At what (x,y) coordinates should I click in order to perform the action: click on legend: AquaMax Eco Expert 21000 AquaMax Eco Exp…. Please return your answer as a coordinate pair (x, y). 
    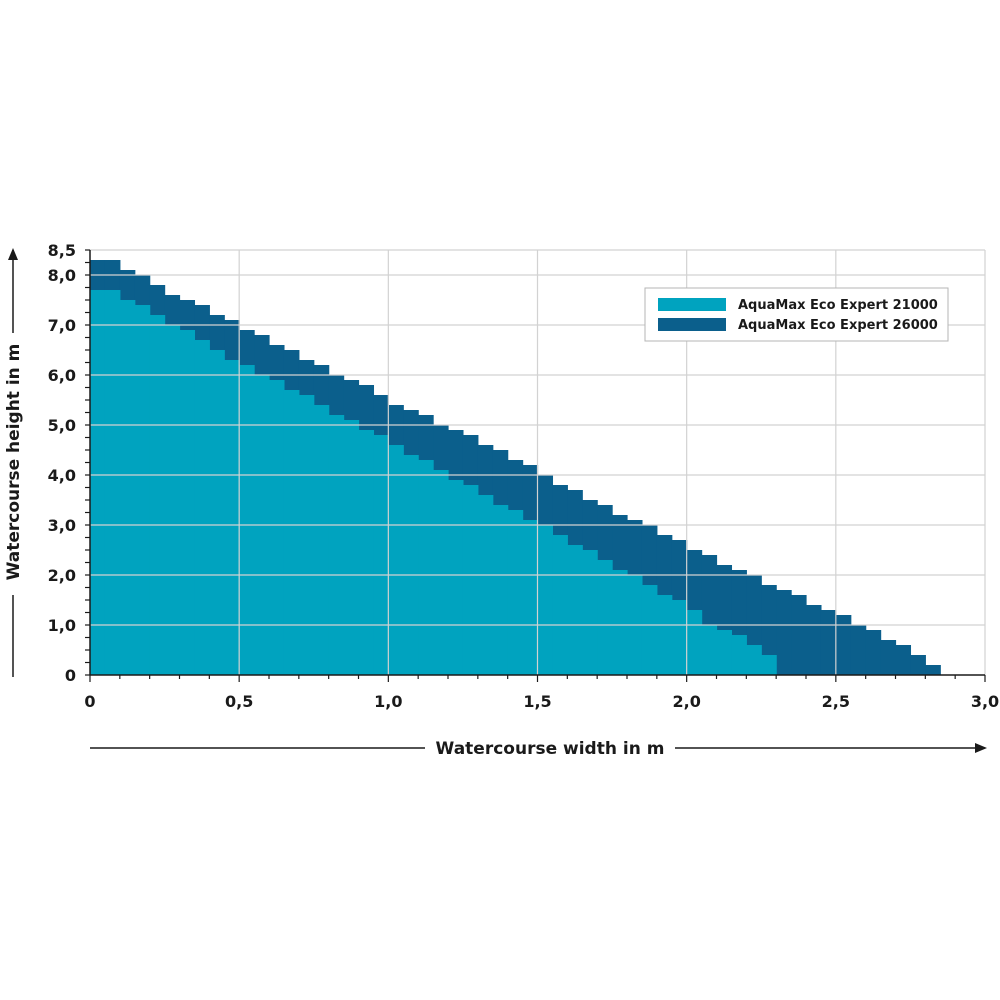
    Looking at the image, I should click on (796, 314).